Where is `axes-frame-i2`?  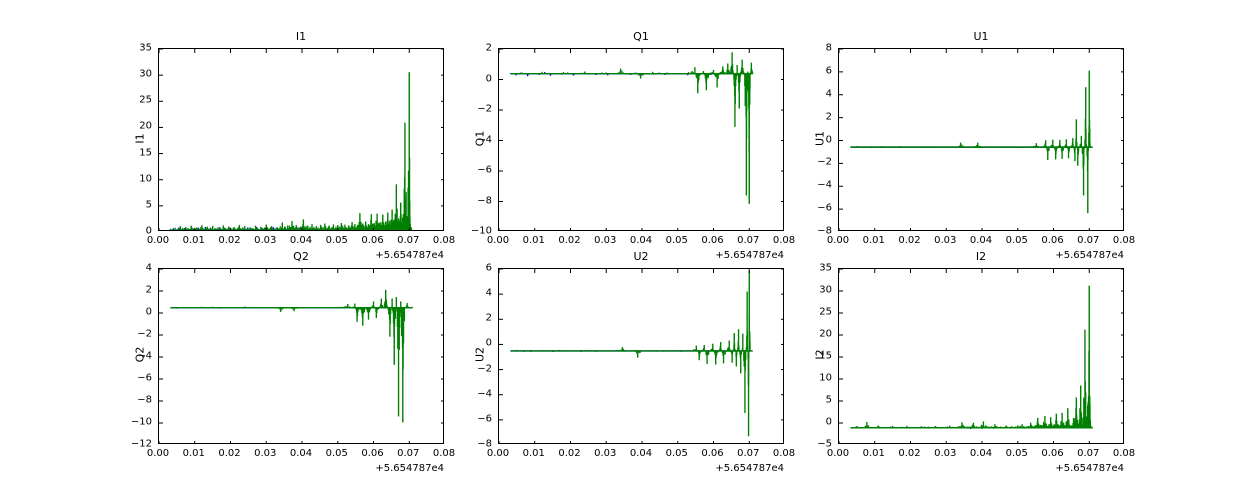 axes-frame-i2 is located at coordinates (981, 356).